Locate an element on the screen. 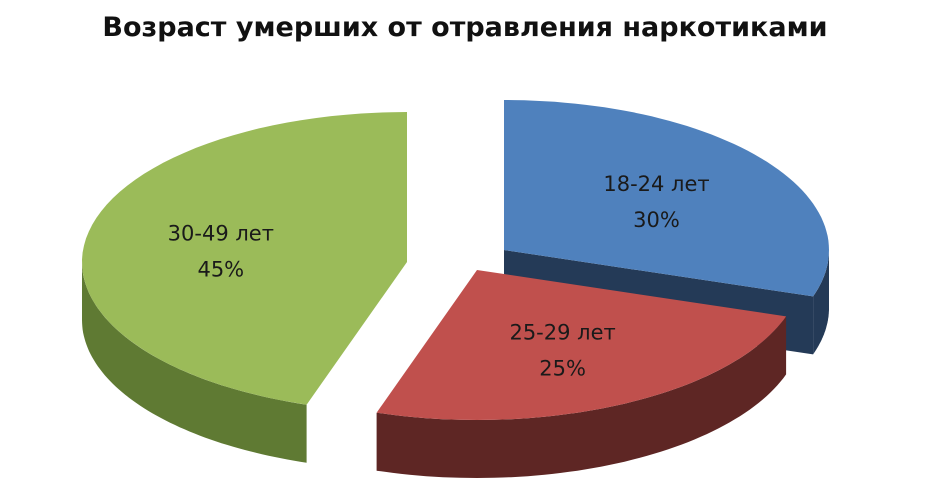  pie-slice-1-top is located at coordinates (666, 198).